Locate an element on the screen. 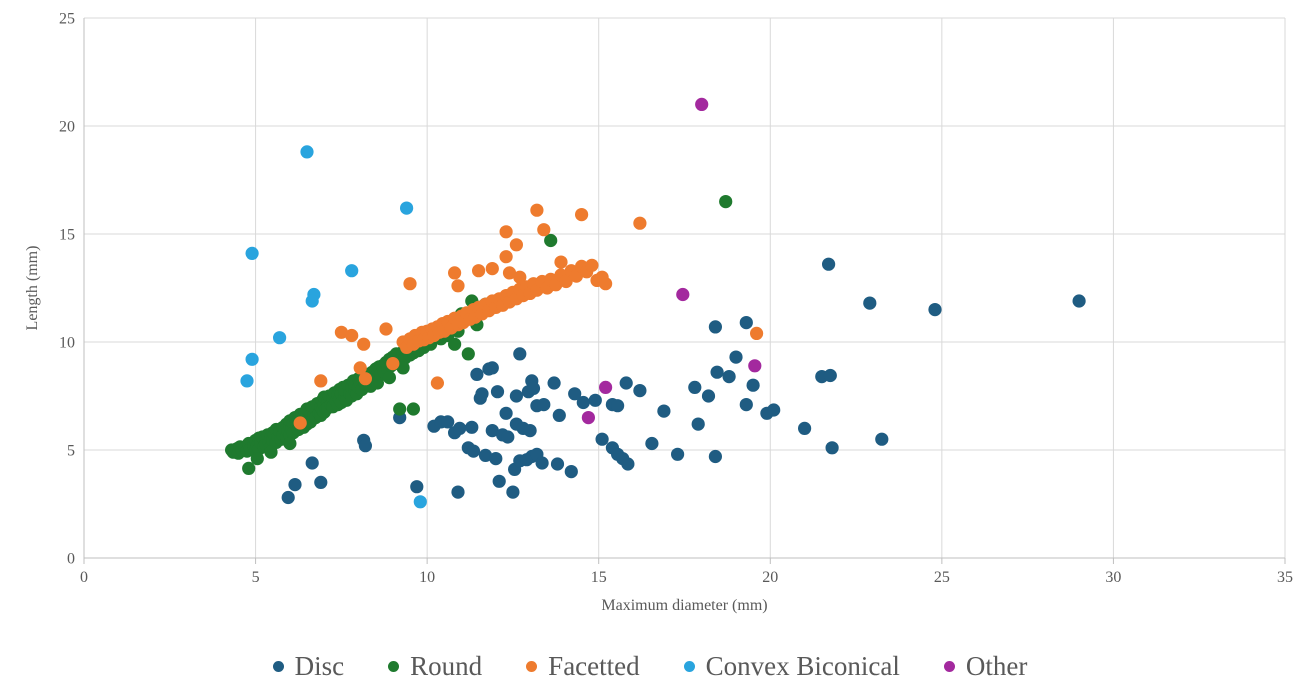 The width and height of the screenshot is (1300, 697). legend-item-convex-biconical: Convex Biconical is located at coordinates (791, 666).